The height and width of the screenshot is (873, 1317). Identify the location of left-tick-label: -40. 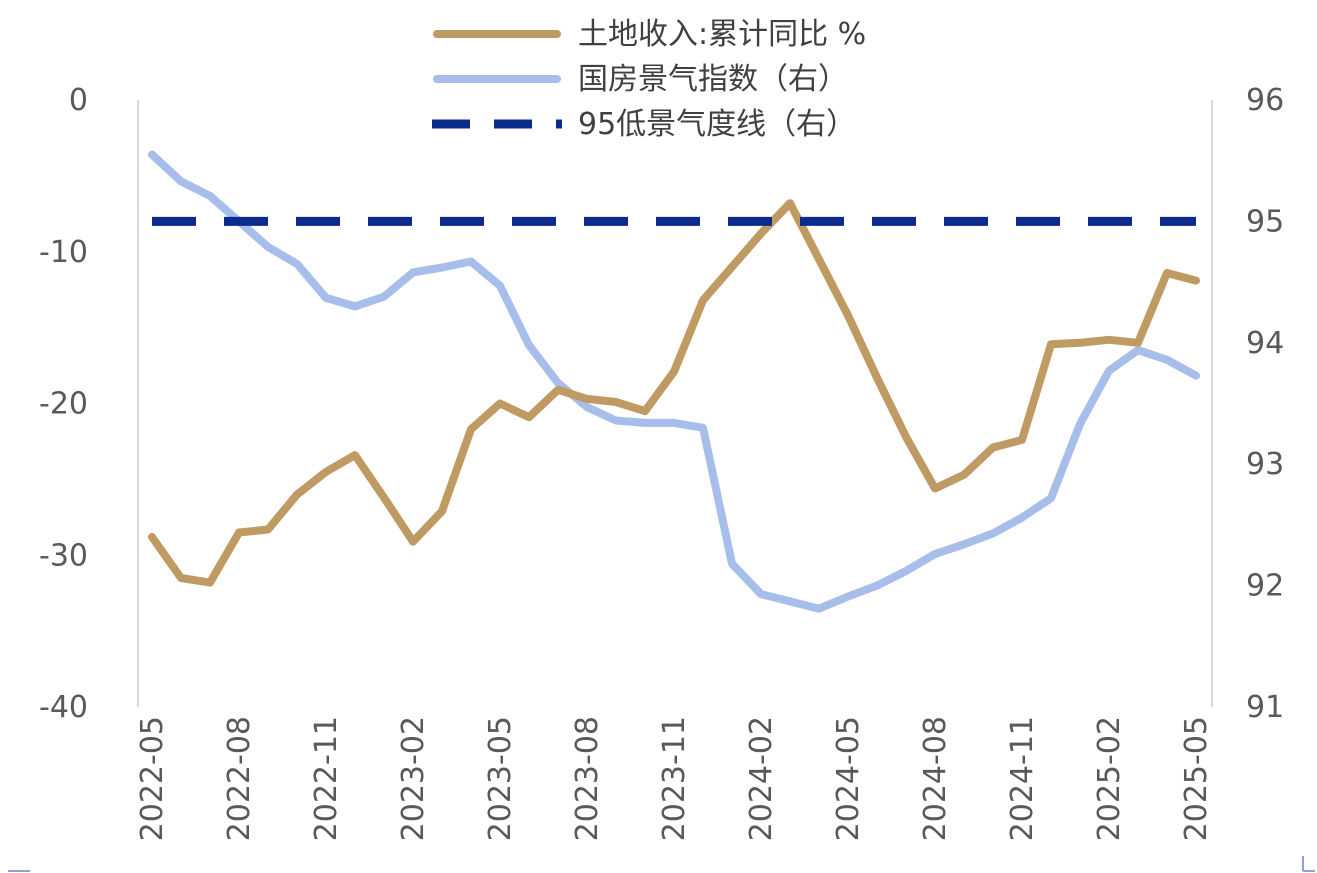
(63, 707).